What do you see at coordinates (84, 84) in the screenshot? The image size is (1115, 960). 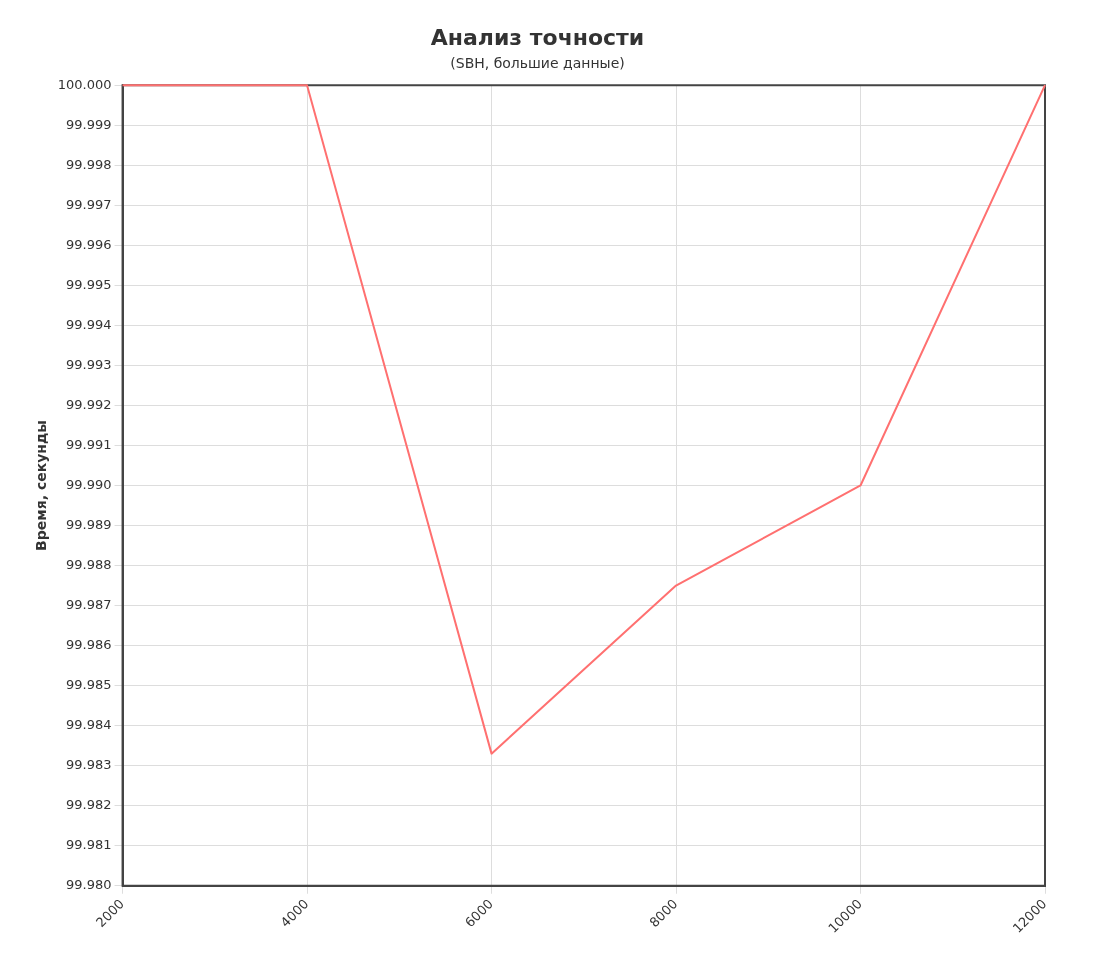 I see `y-tick-label: 100.000` at bounding box center [84, 84].